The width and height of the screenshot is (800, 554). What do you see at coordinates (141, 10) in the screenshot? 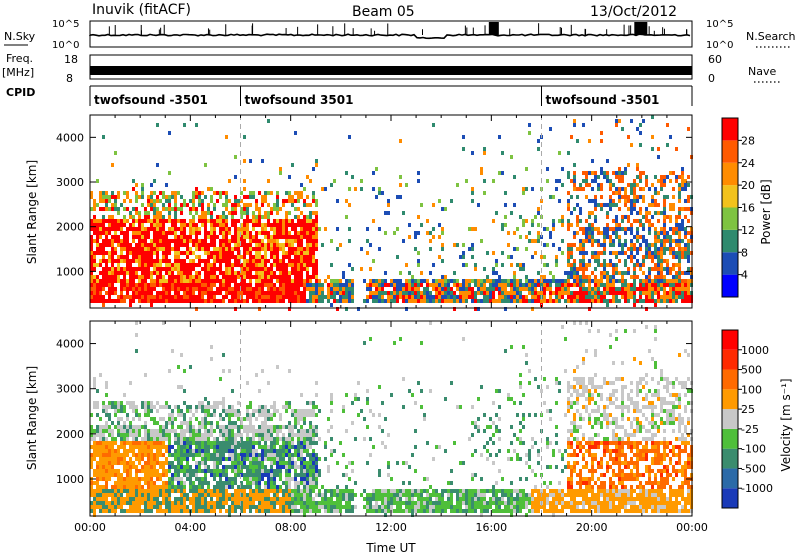
I see `station-title: Inuvik (fitACF)` at bounding box center [141, 10].